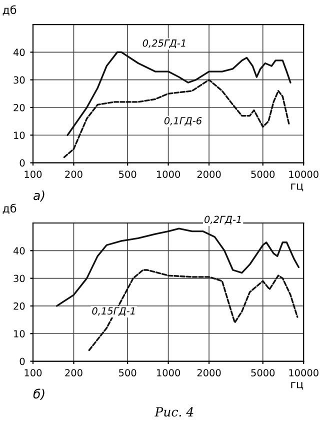 This screenshot has width=330, height=446. What do you see at coordinates (174, 412) in the screenshot?
I see `text: Рис. 4` at bounding box center [174, 412].